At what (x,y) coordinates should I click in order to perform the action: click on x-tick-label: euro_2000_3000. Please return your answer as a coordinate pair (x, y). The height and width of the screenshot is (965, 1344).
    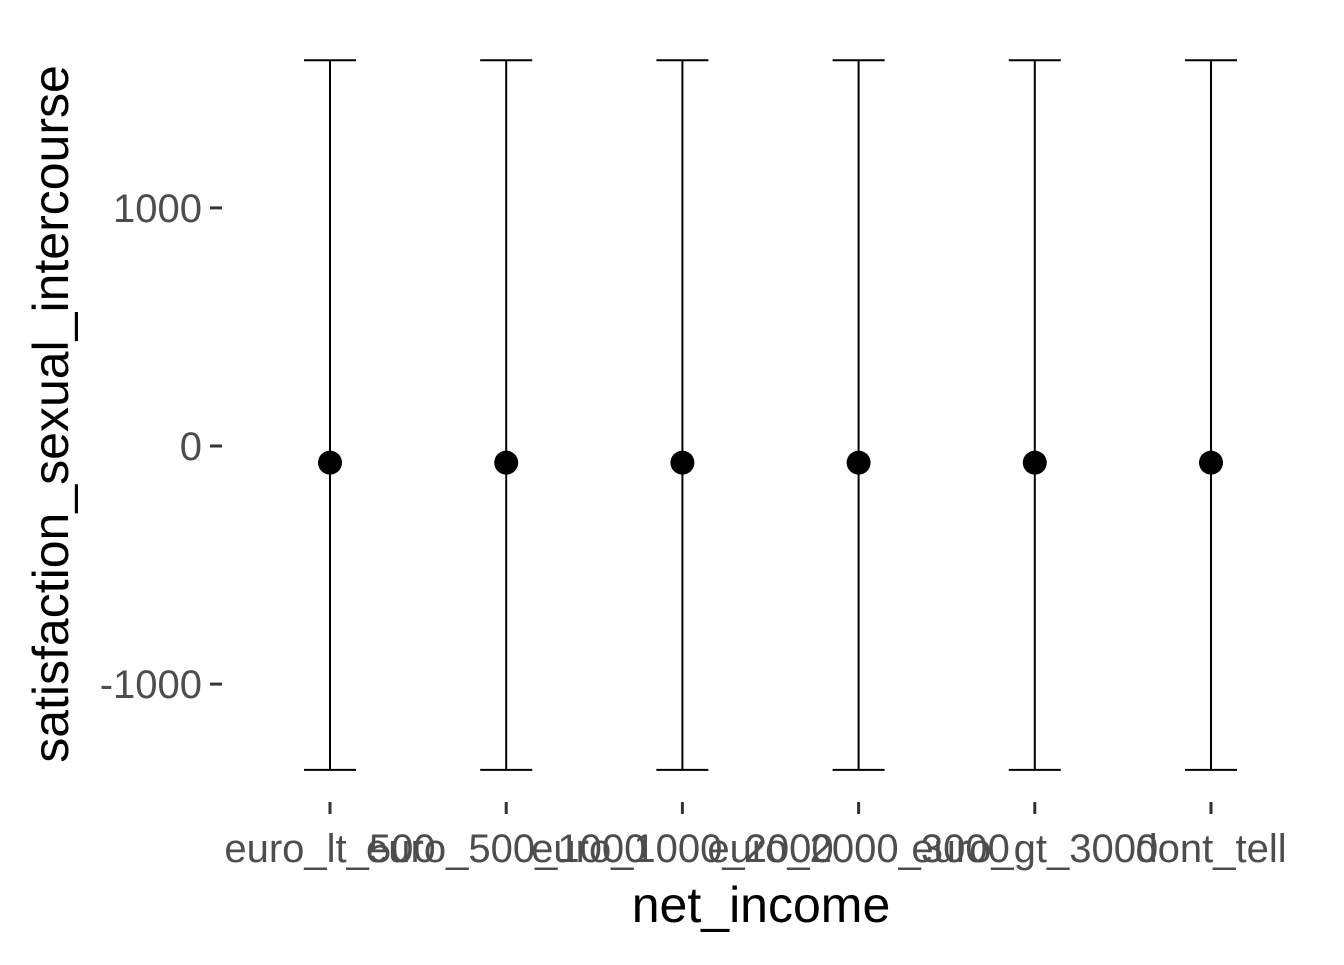
    Looking at the image, I should click on (858, 849).